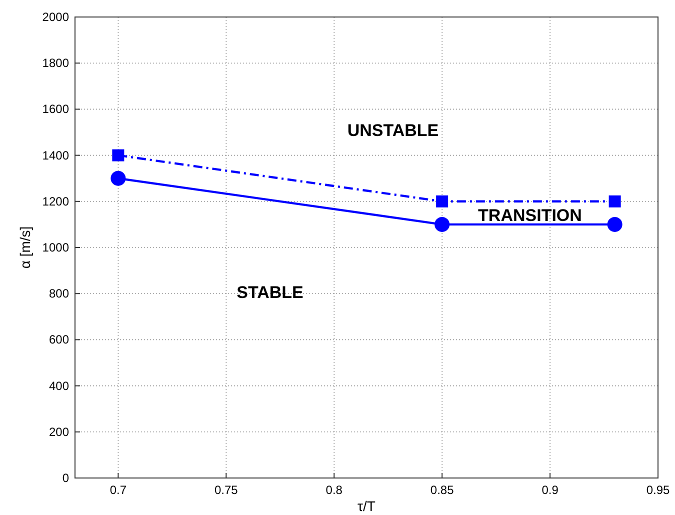 Image resolution: width=675 pixels, height=515 pixels. Describe the element at coordinates (393, 130) in the screenshot. I see `annotation: UNSTABLE` at that location.